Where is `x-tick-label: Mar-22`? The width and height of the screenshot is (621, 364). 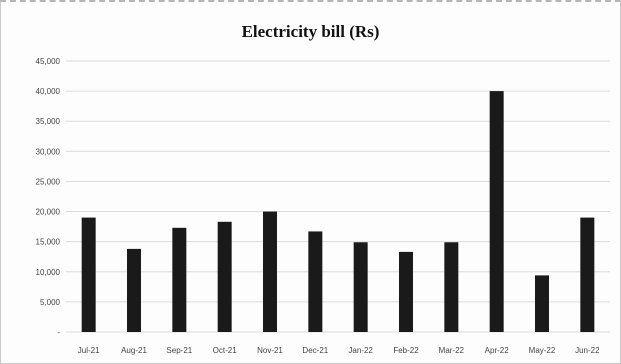
x-tick-label: Mar-22 is located at coordinates (452, 350).